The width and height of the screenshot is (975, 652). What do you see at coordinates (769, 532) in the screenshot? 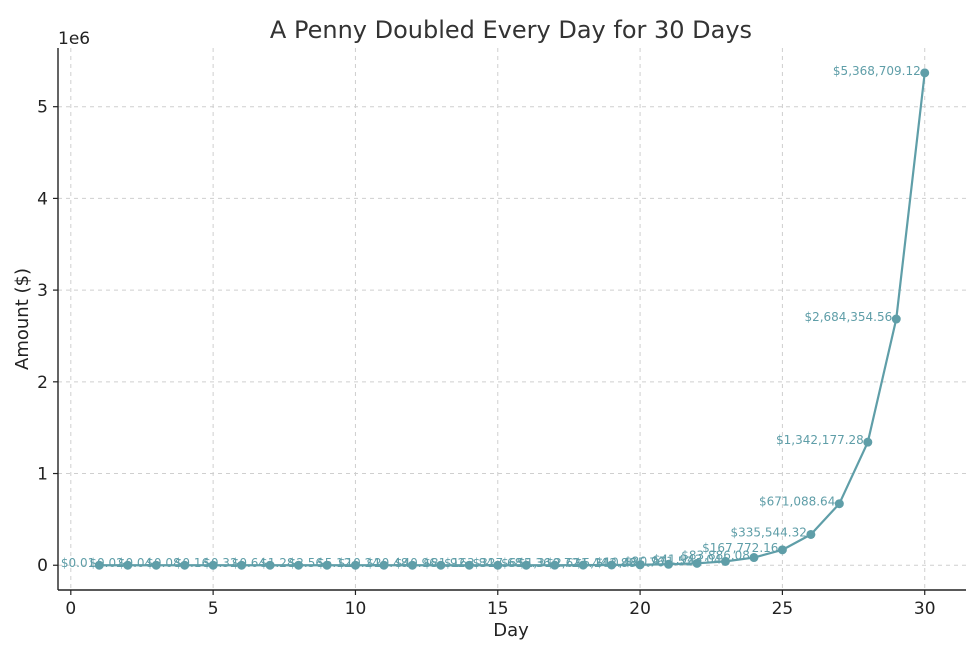
I see `data-label: $335,544.32` at bounding box center [769, 532].